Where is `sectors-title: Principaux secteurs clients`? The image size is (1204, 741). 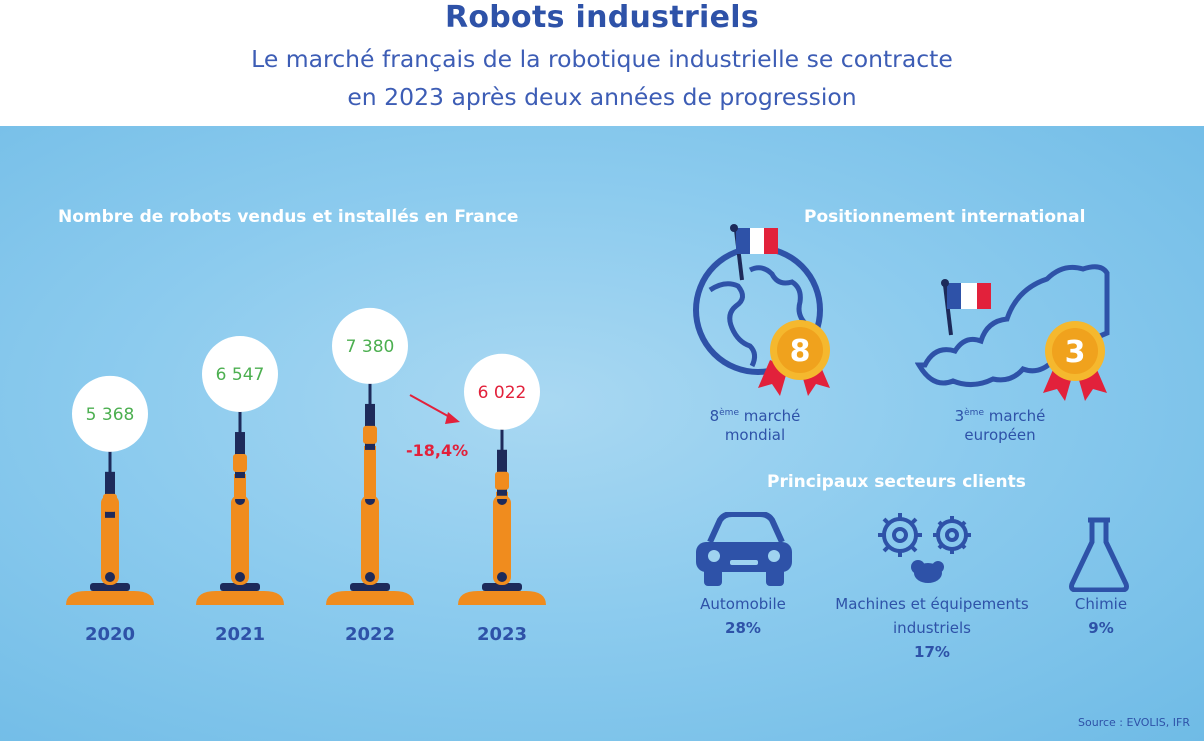 sectors-title: Principaux secteurs clients is located at coordinates (896, 482).